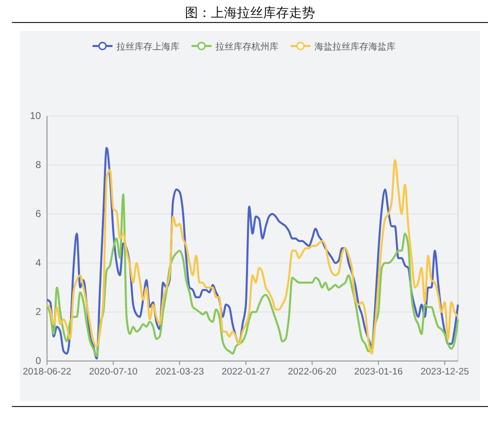  Describe the element at coordinates (148, 47) in the screenshot. I see `legend-label: 拉丝库存上海库` at that location.